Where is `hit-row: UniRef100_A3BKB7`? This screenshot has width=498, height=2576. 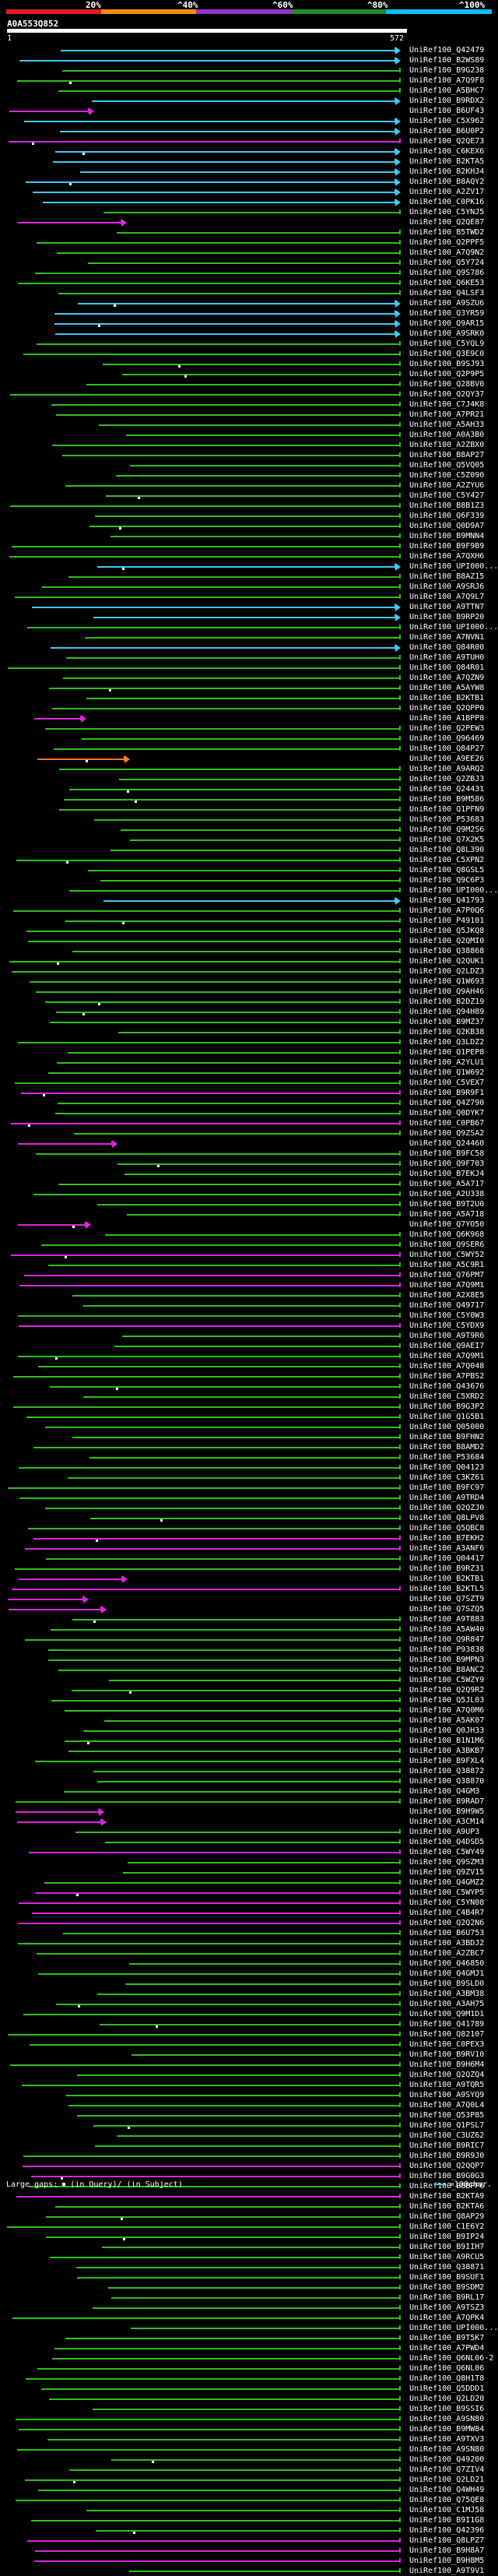
hit-row: UniRef100_A3BKB7 is located at coordinates (249, 1751).